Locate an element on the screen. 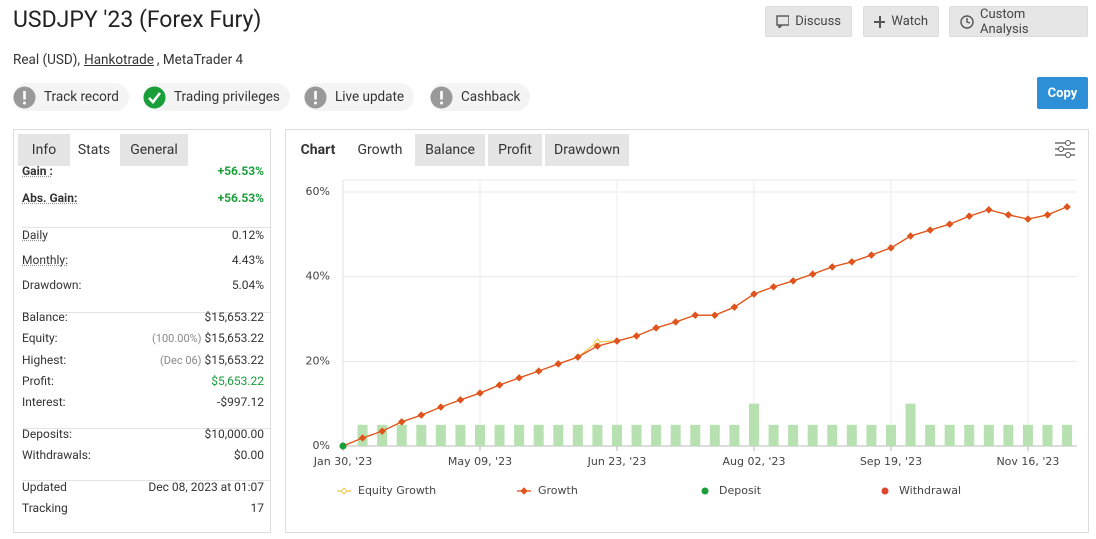 This screenshot has width=1096, height=539. stat-value: $10,000.00 is located at coordinates (234, 434).